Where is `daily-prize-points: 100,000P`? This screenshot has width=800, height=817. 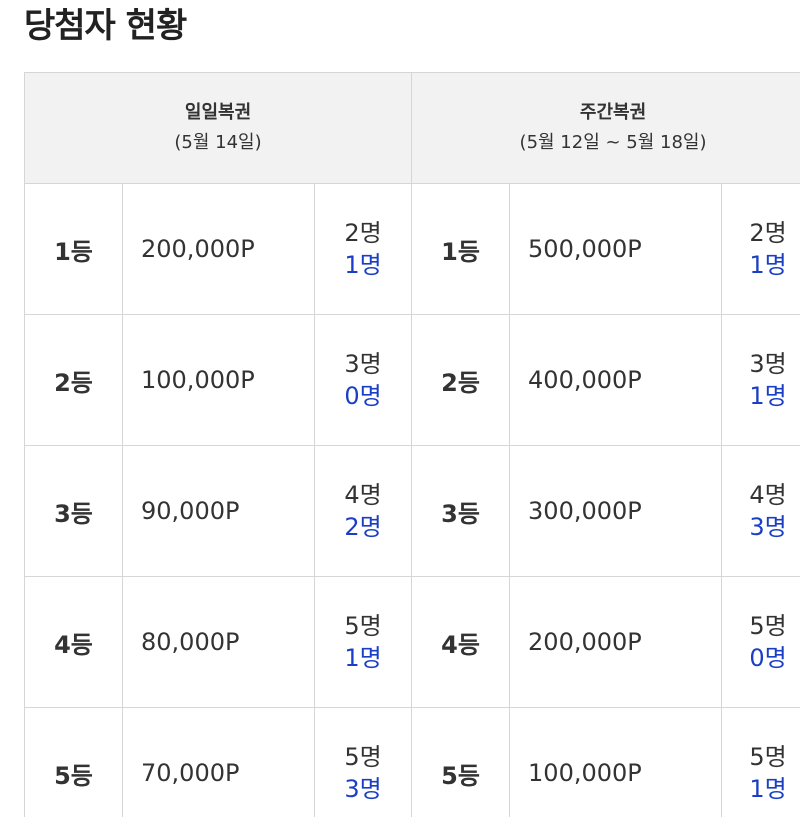 daily-prize-points: 100,000P is located at coordinates (218, 380).